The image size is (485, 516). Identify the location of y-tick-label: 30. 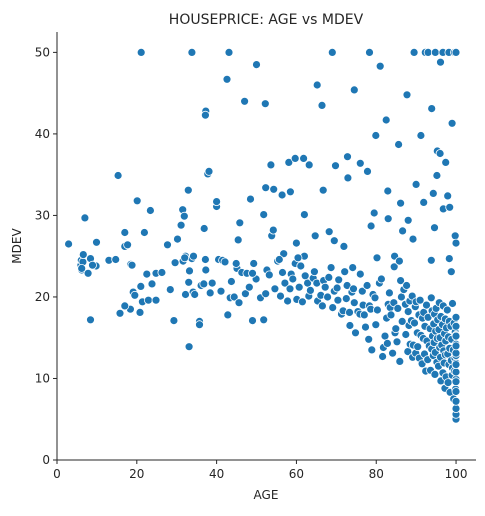
(42, 215).